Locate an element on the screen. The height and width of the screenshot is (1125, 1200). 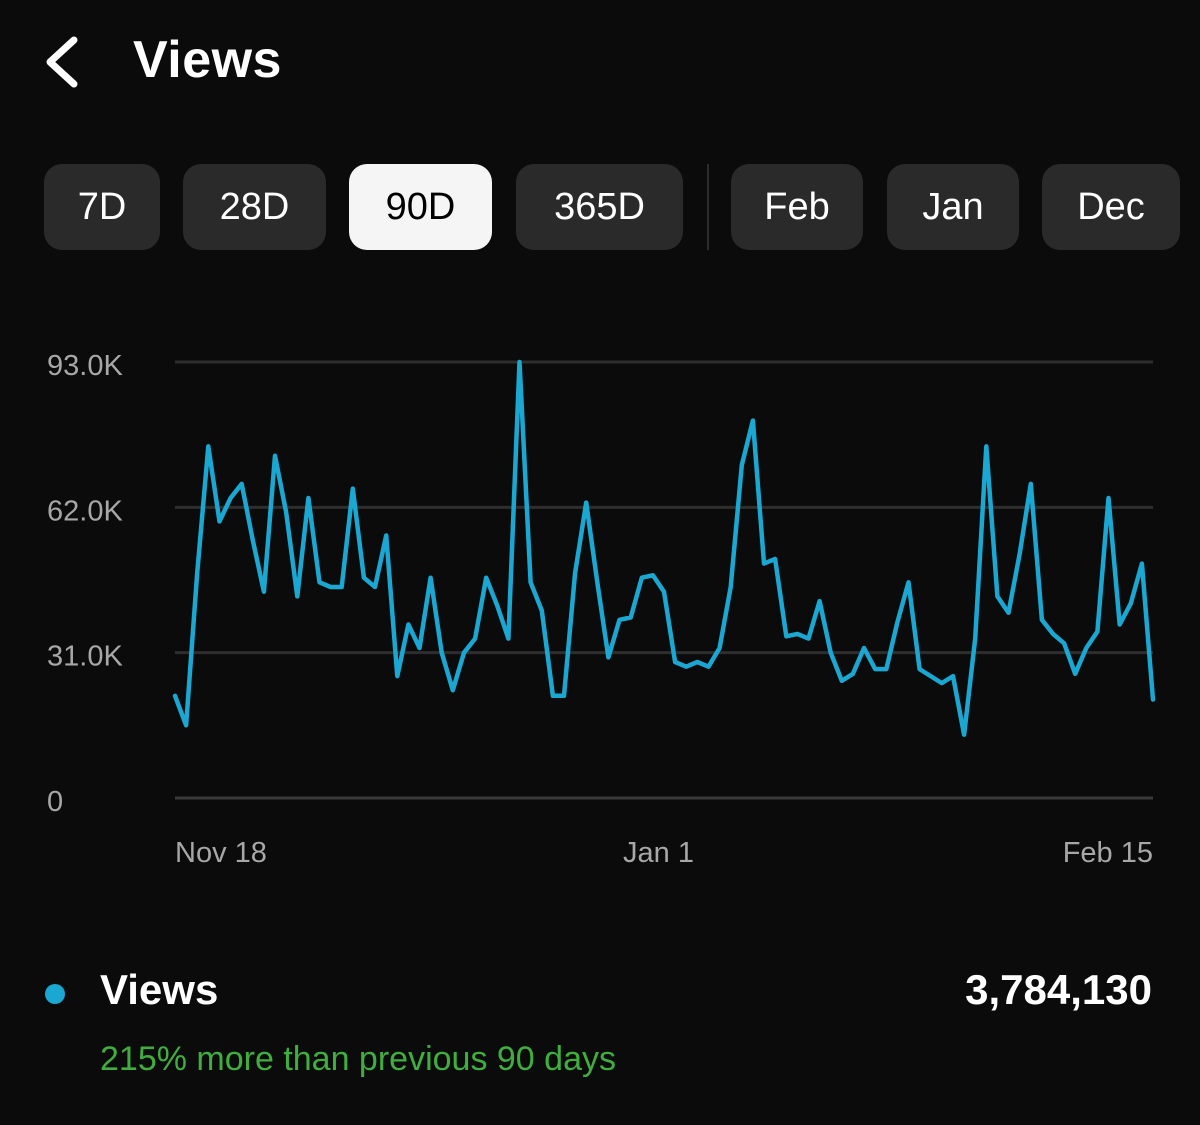
page-title: Views is located at coordinates (207, 60).